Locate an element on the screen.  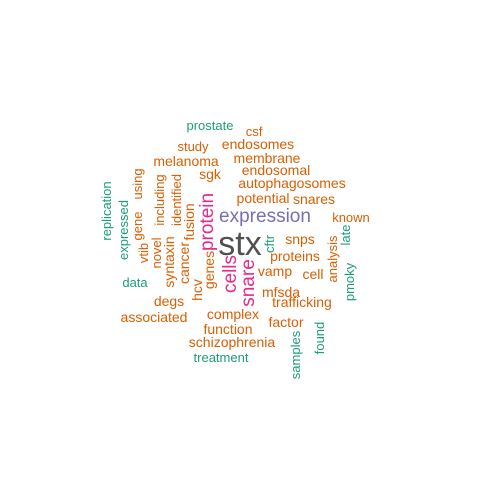
word-mfsda: mfsda is located at coordinates (281, 292).